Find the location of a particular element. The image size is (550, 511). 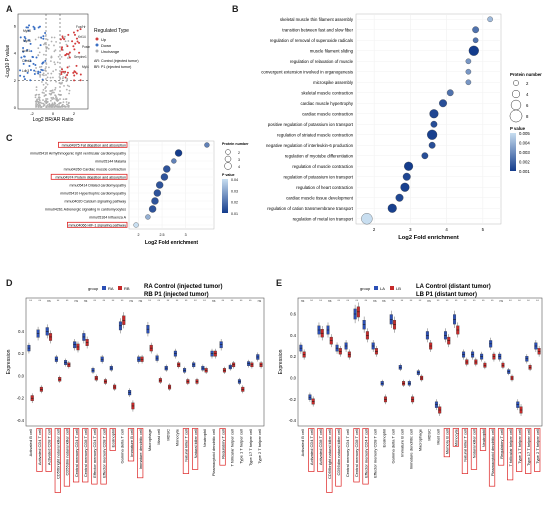

cell-type-label: Eosinophil is located at coordinates (112, 438).